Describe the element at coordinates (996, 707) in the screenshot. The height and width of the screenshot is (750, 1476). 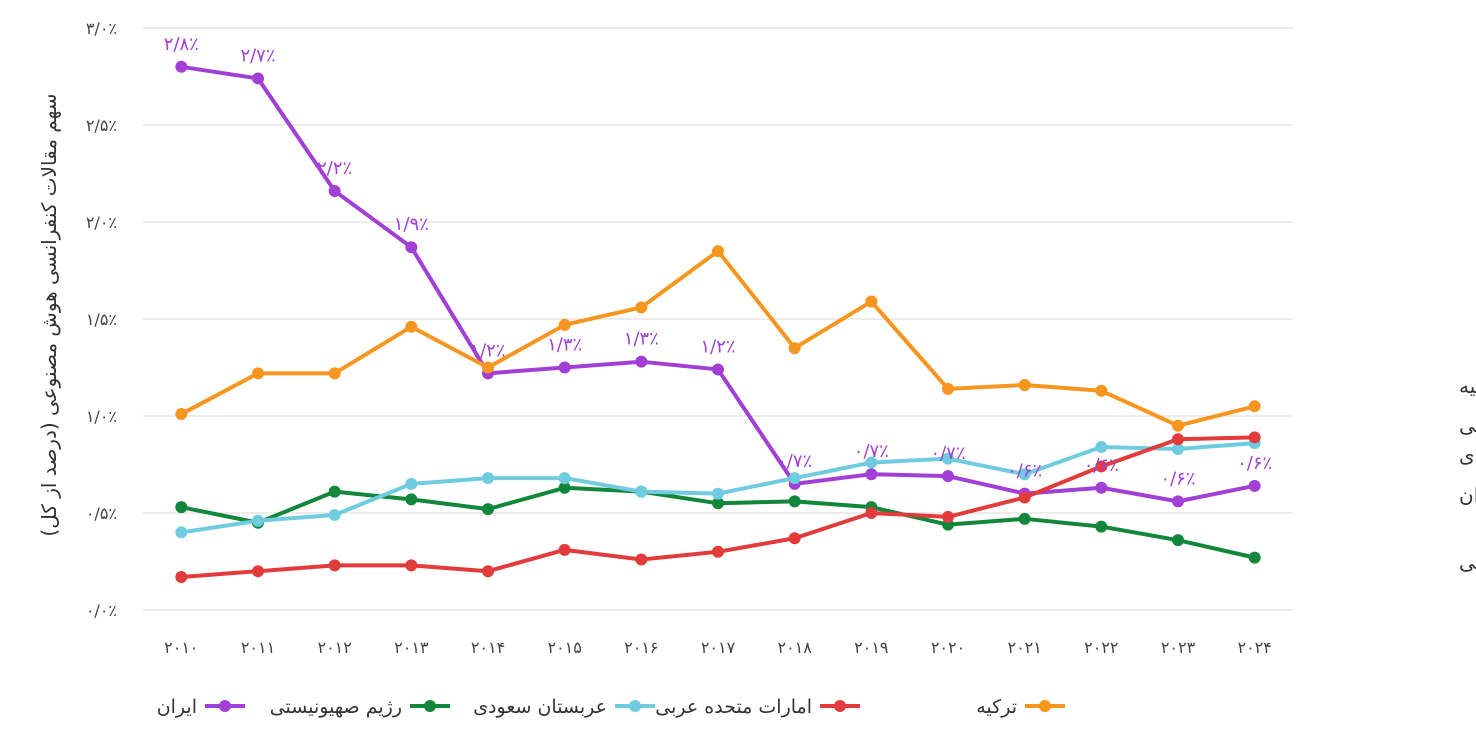
I see `legend-label: ترکیه` at that location.